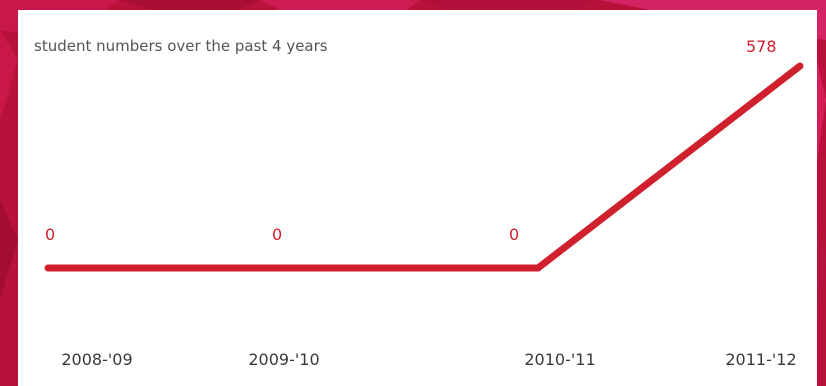 The image size is (826, 386). What do you see at coordinates (559, 359) in the screenshot?
I see `x-tick-label: 2010-'11` at bounding box center [559, 359].